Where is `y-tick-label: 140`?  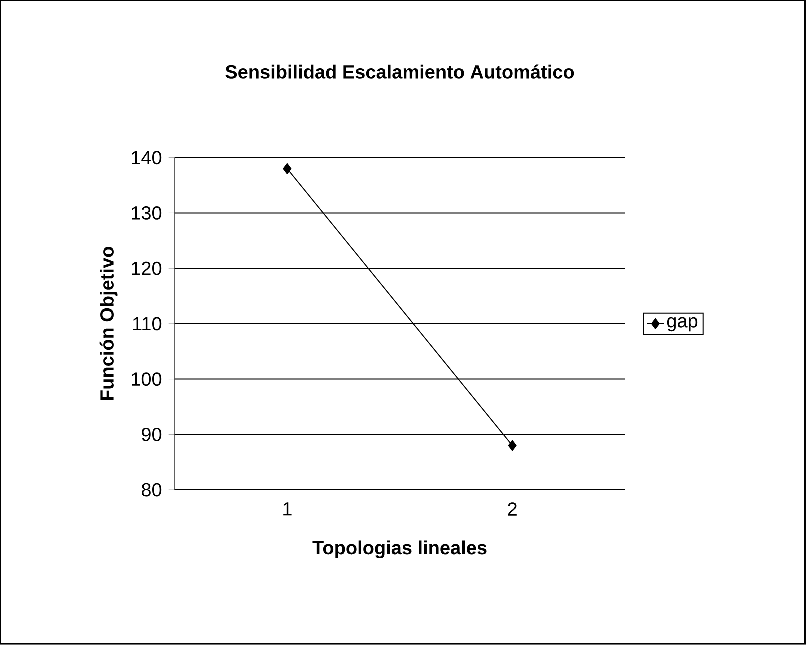
y-tick-label: 140 is located at coordinates (147, 158).